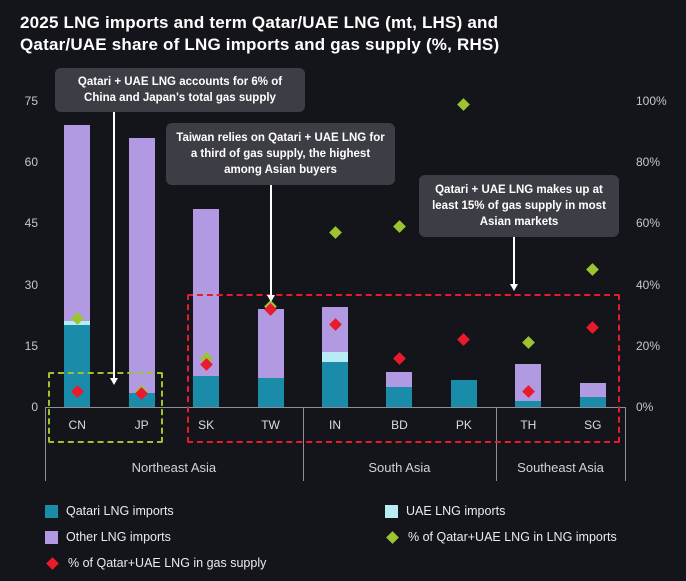 The width and height of the screenshot is (686, 581). Describe the element at coordinates (335, 232) in the screenshot. I see `diamond-green-IN` at that location.